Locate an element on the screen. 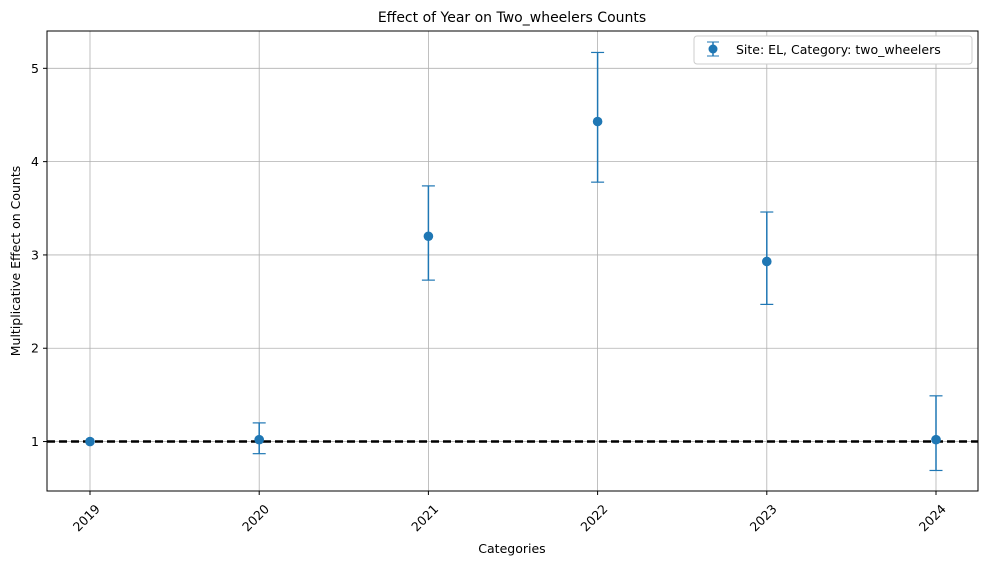 The image size is (988, 566). x-tick-label: 2020 is located at coordinates (255, 517).